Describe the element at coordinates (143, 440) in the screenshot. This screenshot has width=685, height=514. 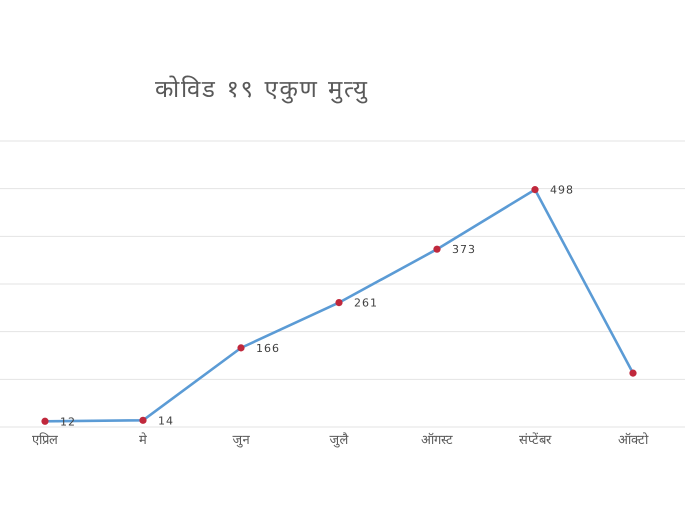
I see `x-tick-label: मे` at that location.